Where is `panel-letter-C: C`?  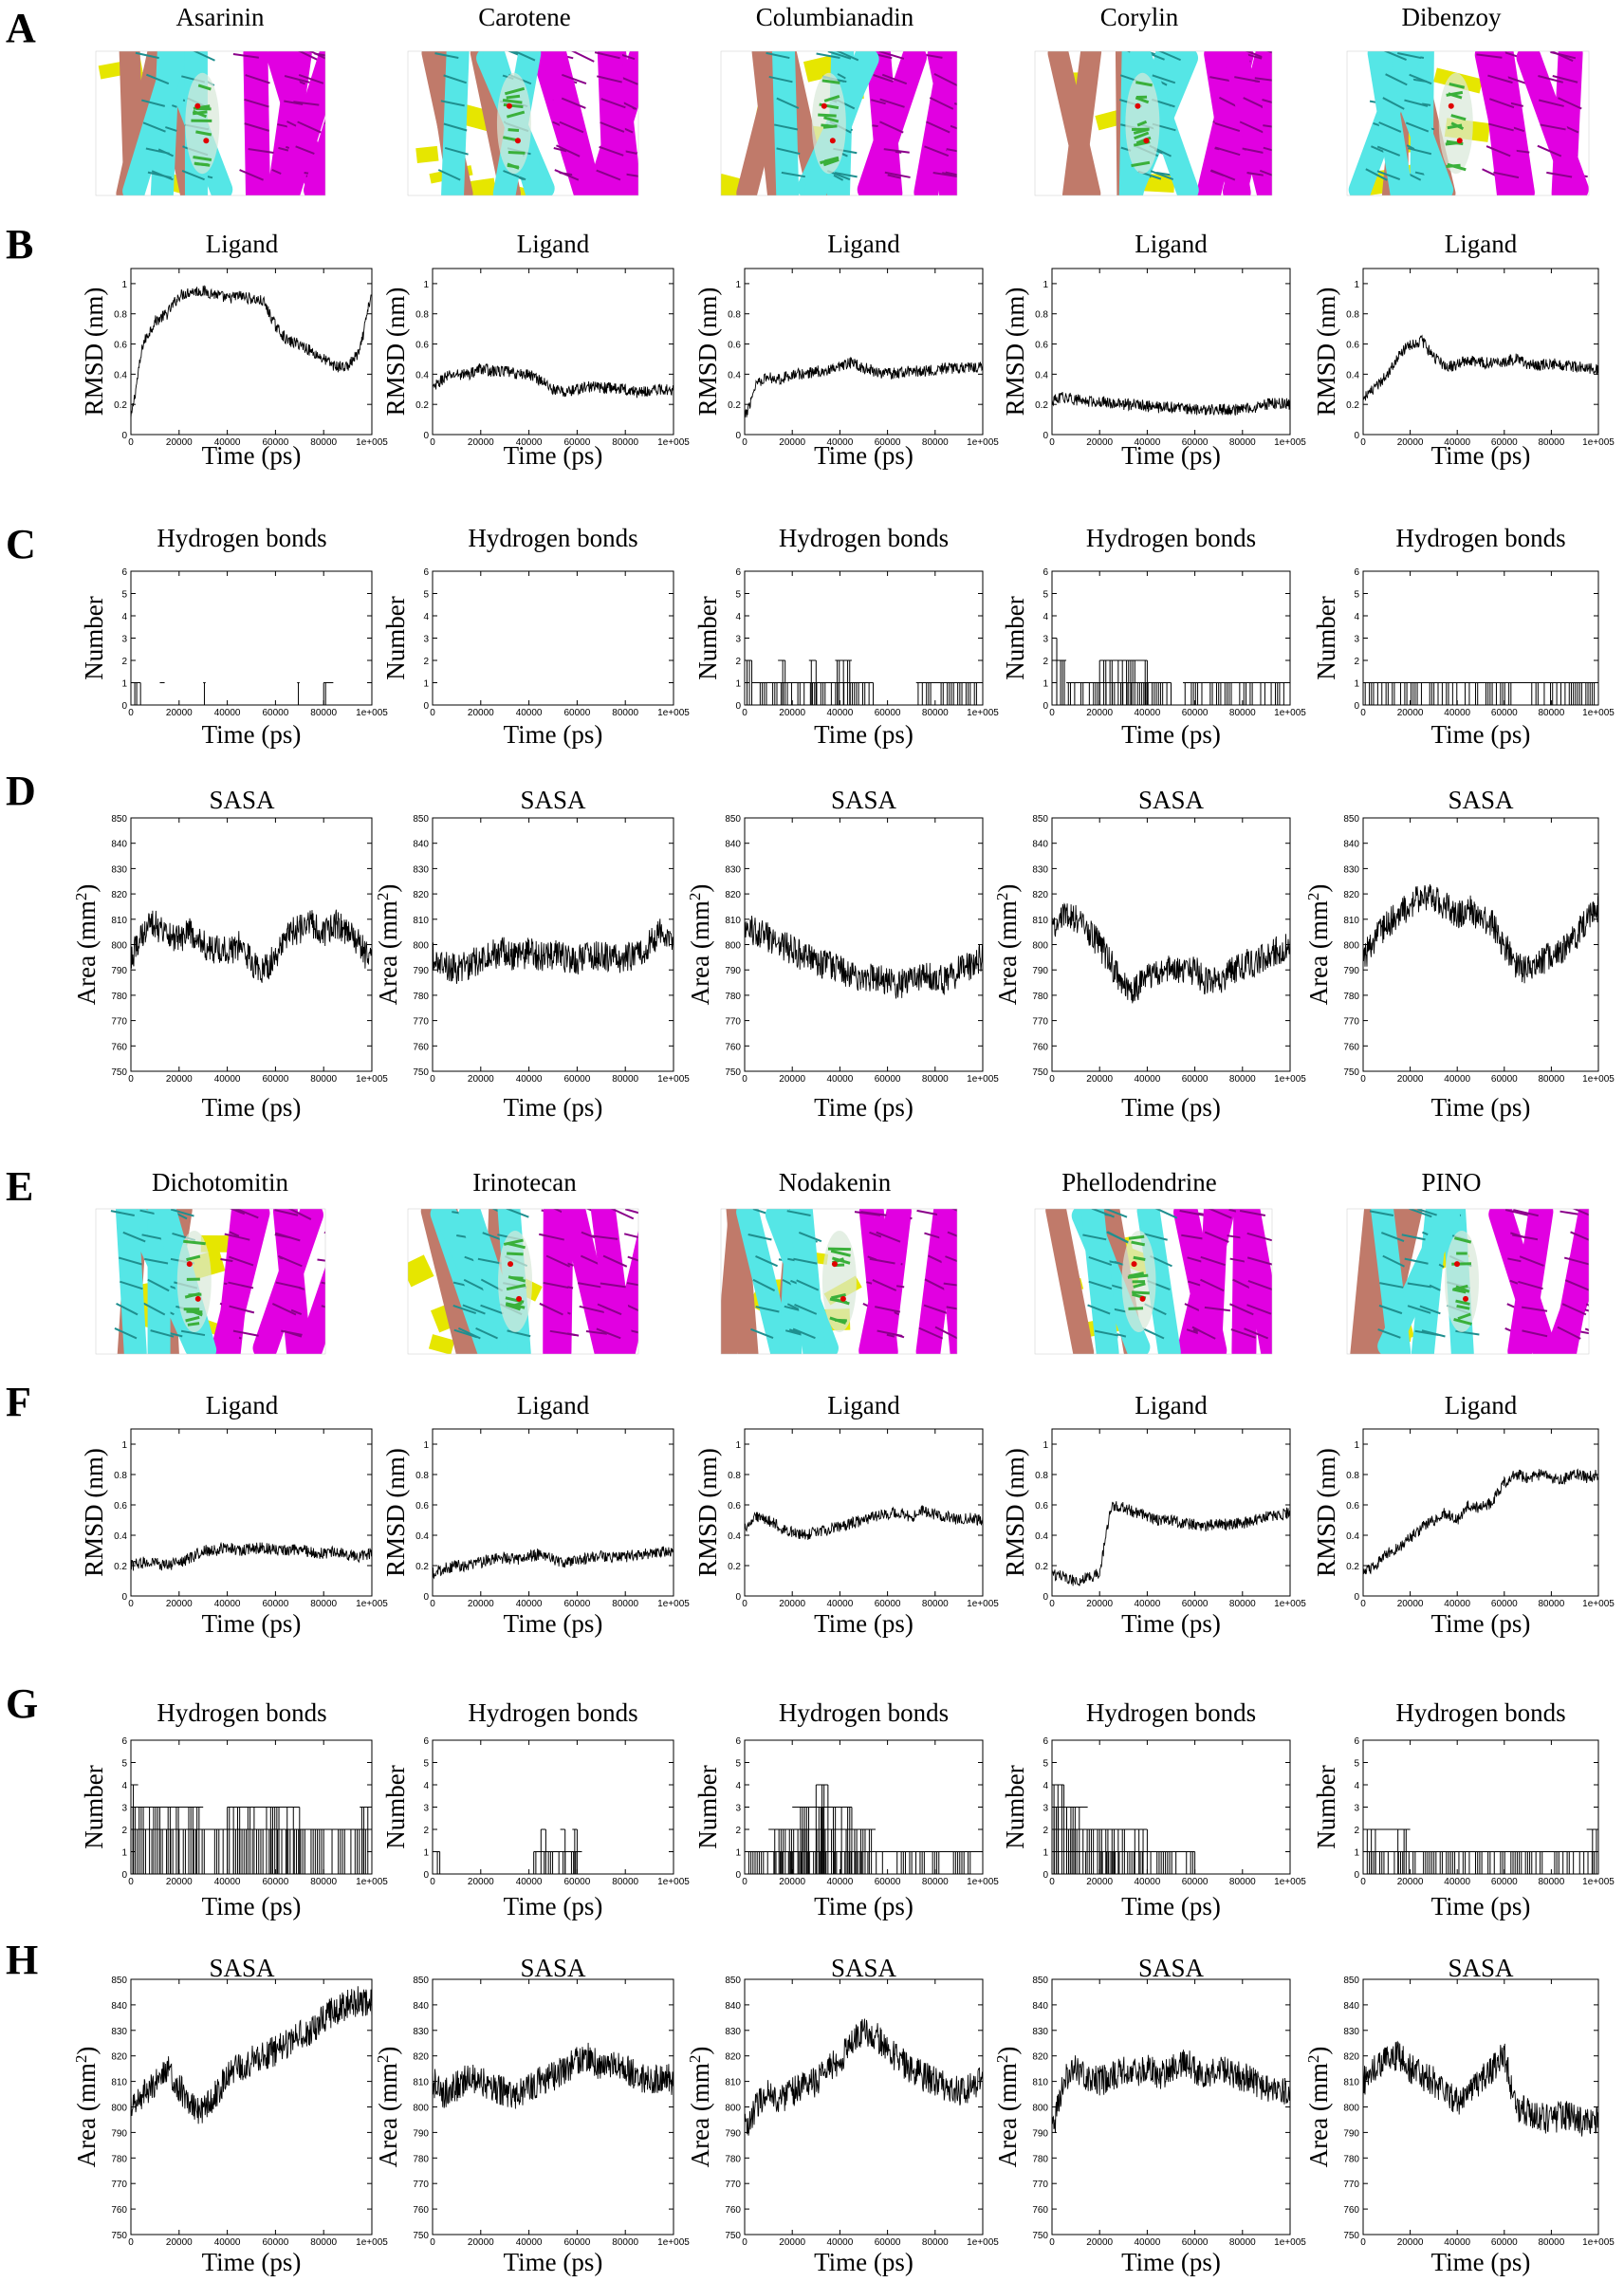 panel-letter-C: C is located at coordinates (21, 544).